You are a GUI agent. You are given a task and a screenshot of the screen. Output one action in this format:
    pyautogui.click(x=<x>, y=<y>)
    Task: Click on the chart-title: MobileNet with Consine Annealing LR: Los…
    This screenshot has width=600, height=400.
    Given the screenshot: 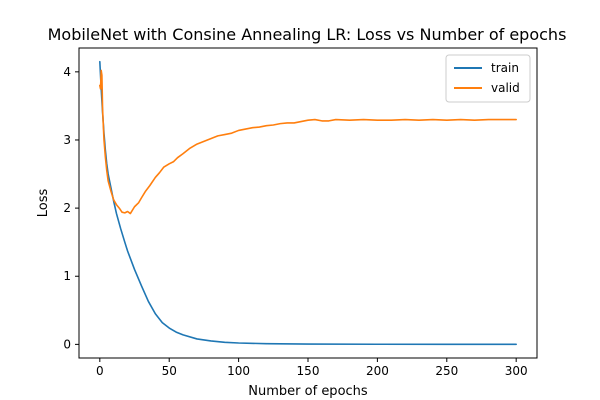 What is the action you would take?
    pyautogui.click(x=307, y=34)
    